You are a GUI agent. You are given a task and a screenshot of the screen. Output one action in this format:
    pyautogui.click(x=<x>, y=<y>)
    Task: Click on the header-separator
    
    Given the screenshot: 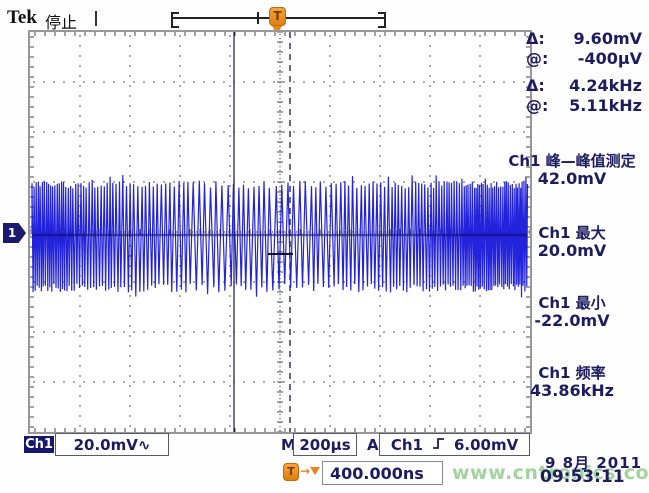 What is the action you would take?
    pyautogui.click(x=96, y=18)
    